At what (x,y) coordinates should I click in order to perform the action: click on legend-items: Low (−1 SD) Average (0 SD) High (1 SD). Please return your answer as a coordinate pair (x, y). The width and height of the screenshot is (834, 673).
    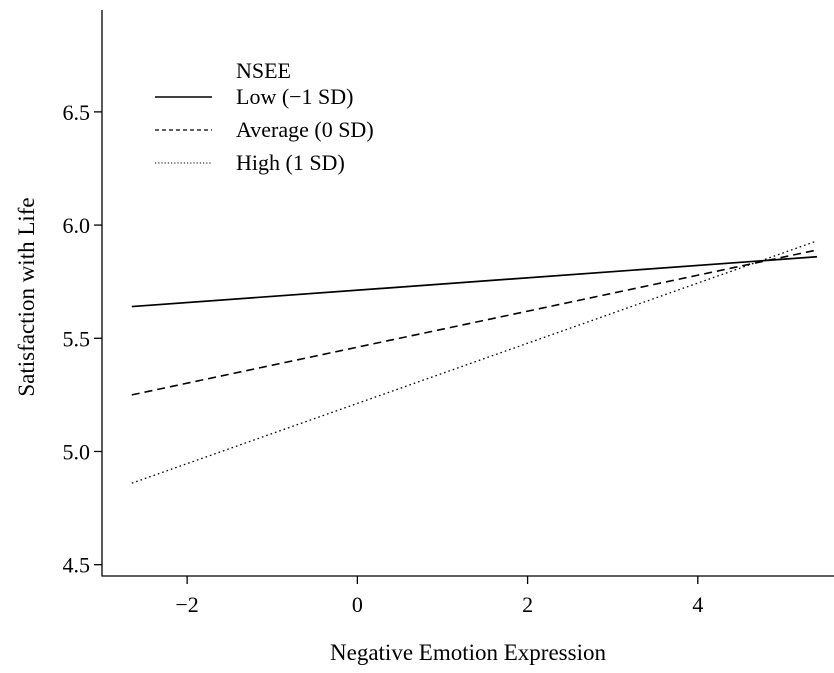
    Looking at the image, I should click on (264, 129).